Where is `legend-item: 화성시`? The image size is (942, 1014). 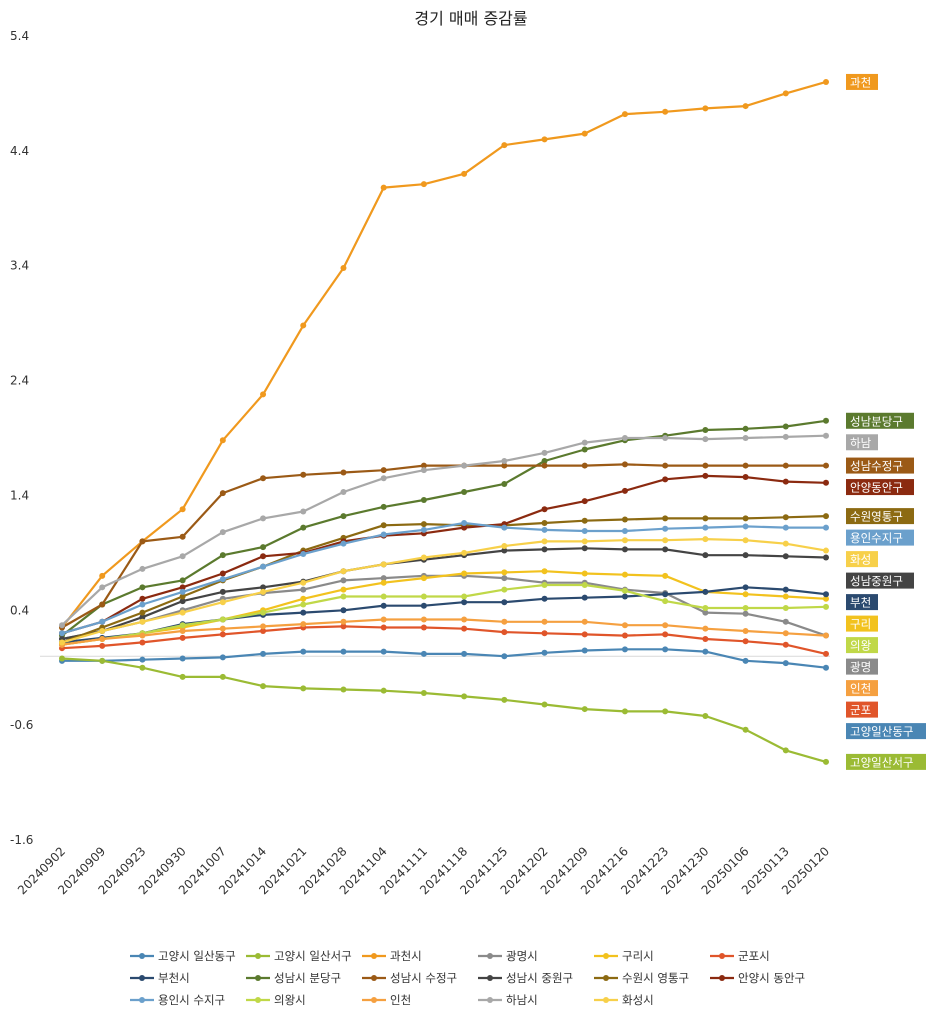
legend-item: 화성시 is located at coordinates (624, 1000).